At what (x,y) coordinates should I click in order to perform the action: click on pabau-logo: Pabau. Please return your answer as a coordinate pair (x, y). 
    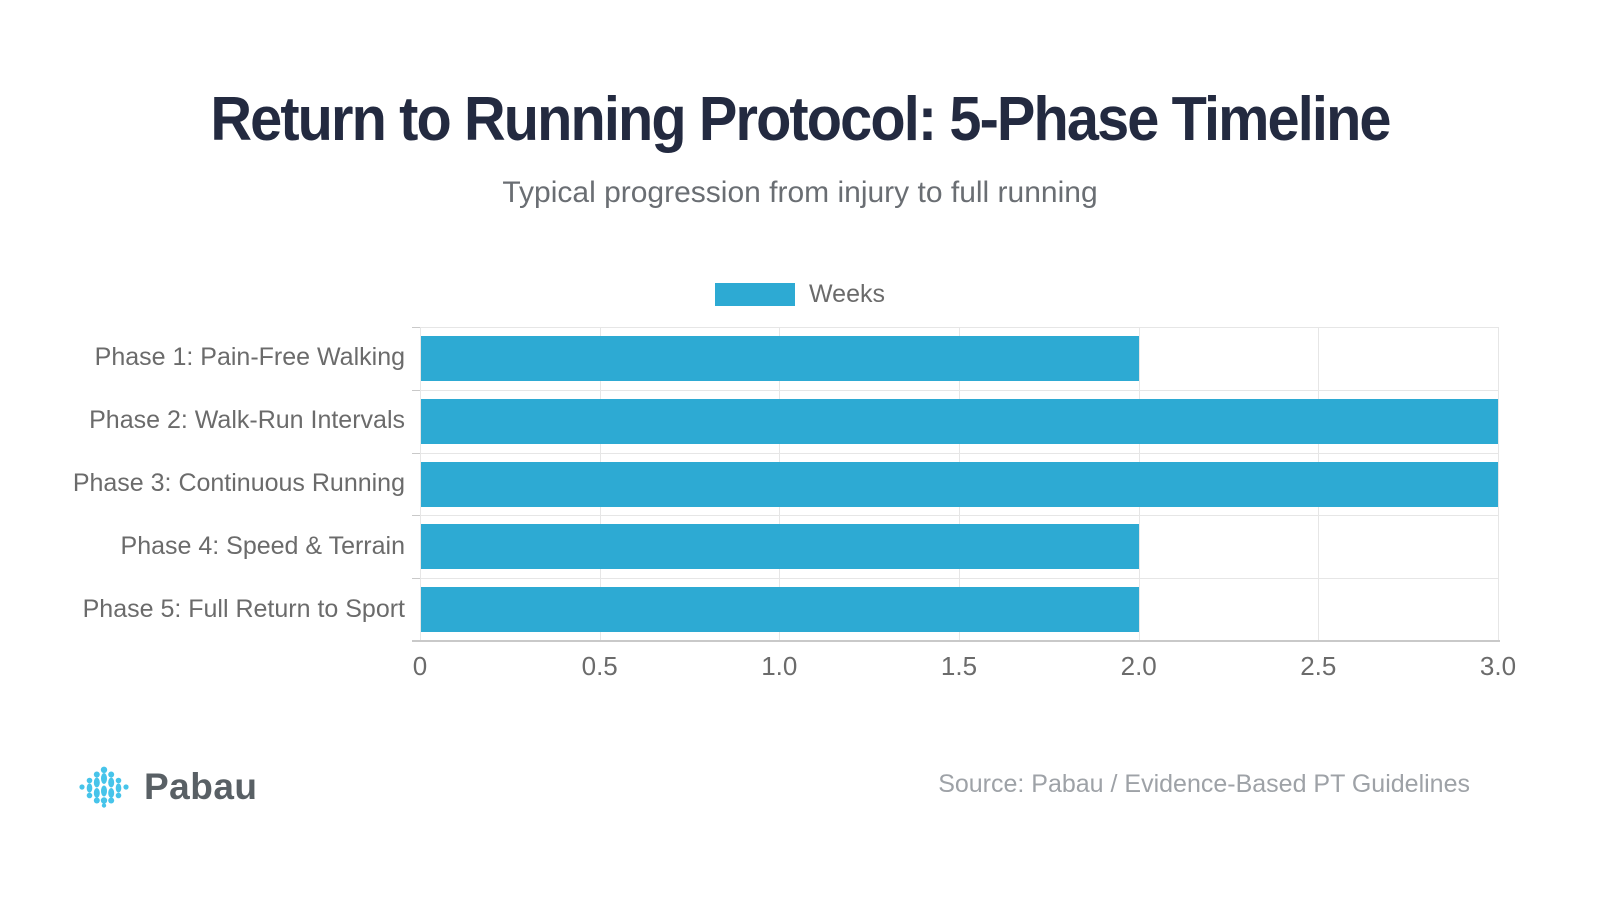
    Looking at the image, I should click on (168, 787).